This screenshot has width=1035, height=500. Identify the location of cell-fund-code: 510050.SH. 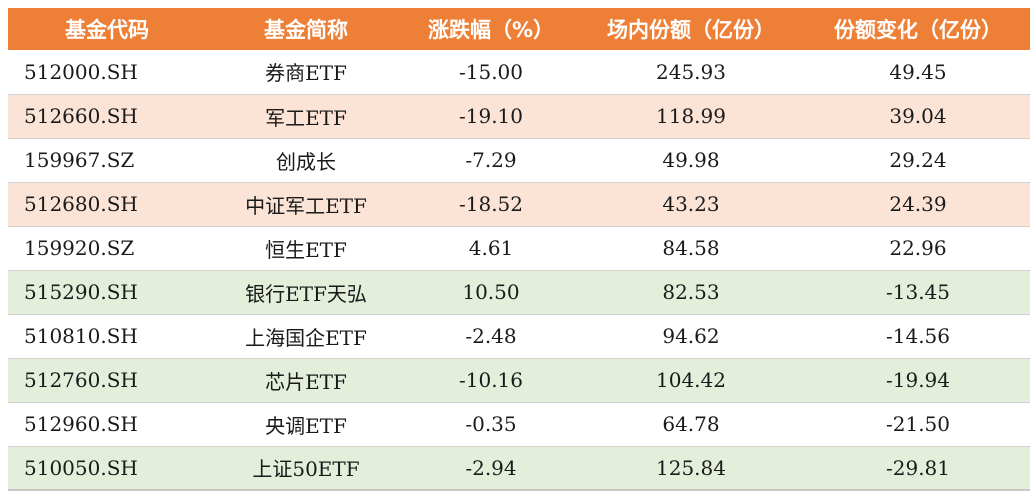
(81, 467).